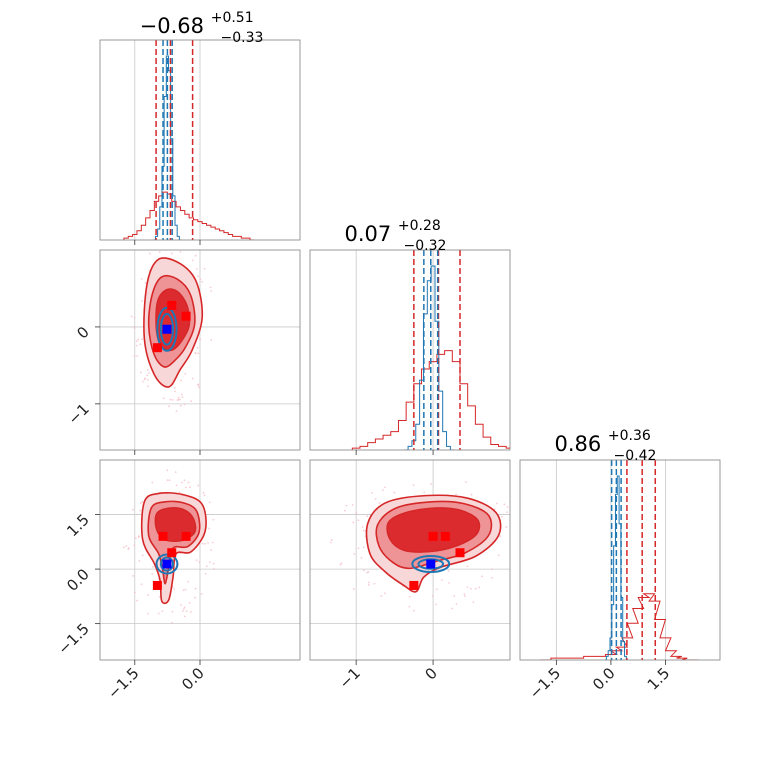 The width and height of the screenshot is (760, 760). I want to click on y-tick-label: −1, so click(78, 414).